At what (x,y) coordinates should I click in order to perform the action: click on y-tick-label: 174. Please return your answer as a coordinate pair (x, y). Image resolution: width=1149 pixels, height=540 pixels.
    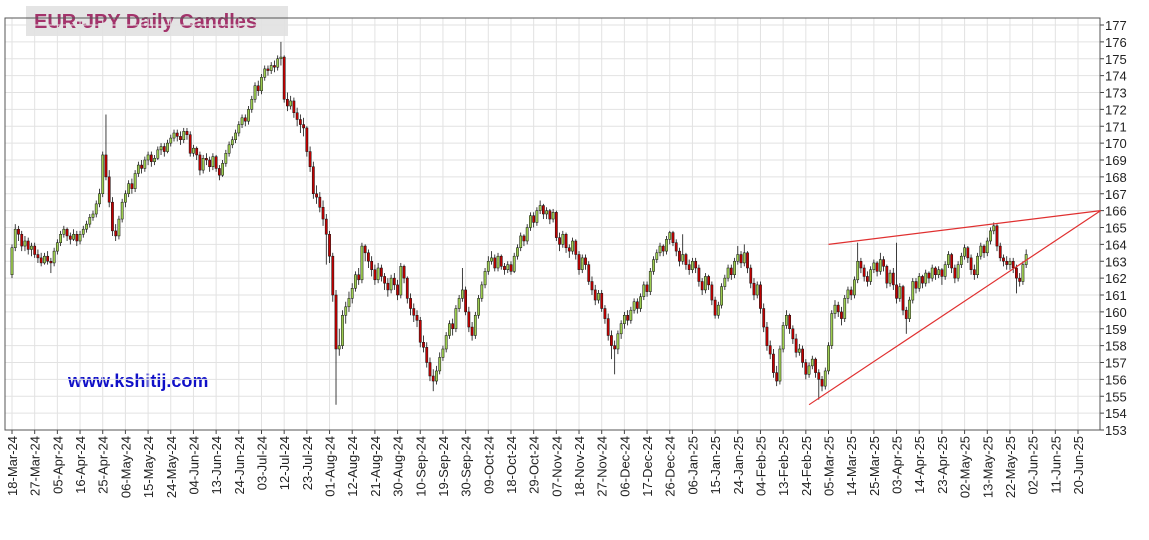
    Looking at the image, I should click on (1116, 76).